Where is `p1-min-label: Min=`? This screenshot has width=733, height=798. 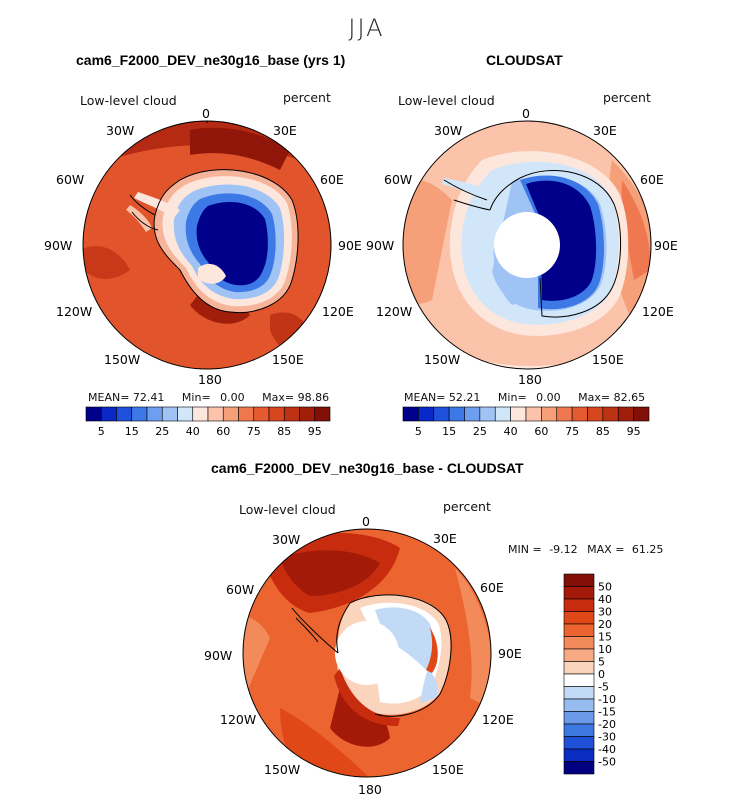
p1-min-label: Min= is located at coordinates (196, 397).